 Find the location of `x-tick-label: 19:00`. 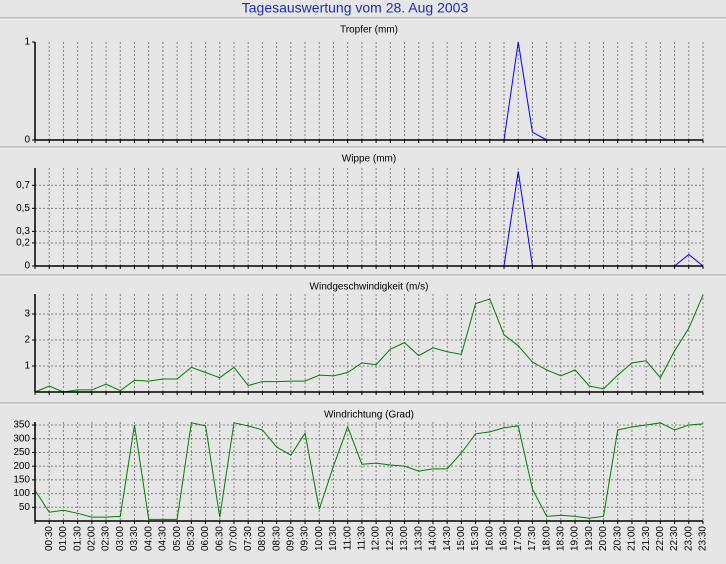

x-tick-label: 19:00 is located at coordinates (575, 538).